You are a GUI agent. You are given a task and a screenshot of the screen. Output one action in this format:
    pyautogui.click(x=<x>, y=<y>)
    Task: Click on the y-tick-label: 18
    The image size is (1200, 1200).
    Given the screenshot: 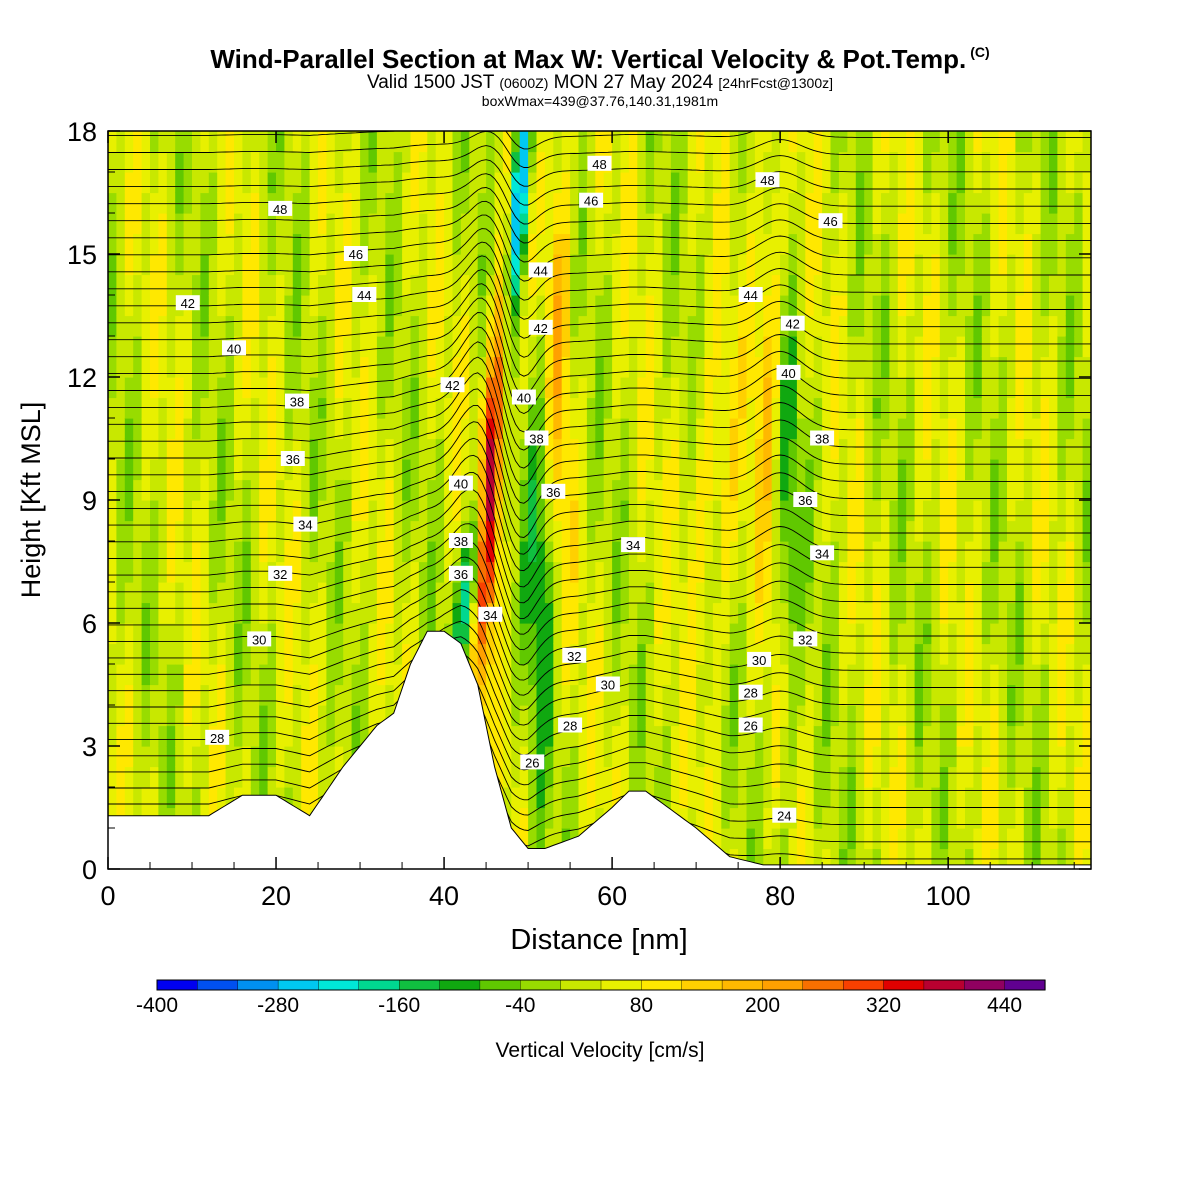 What is the action you would take?
    pyautogui.click(x=82, y=132)
    